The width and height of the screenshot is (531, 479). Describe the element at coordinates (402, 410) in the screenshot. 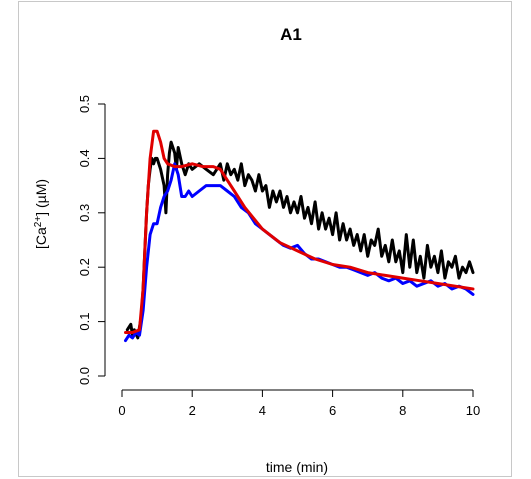

I see `x-tick-label-8: 8` at that location.